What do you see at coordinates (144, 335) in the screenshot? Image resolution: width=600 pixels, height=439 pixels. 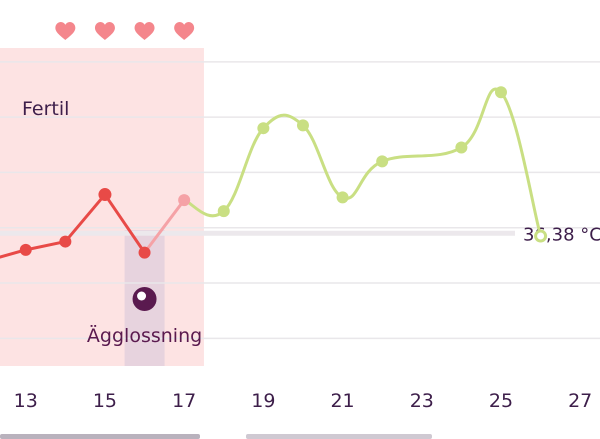 I see `ovulation-label: Ägglossning` at bounding box center [144, 335].